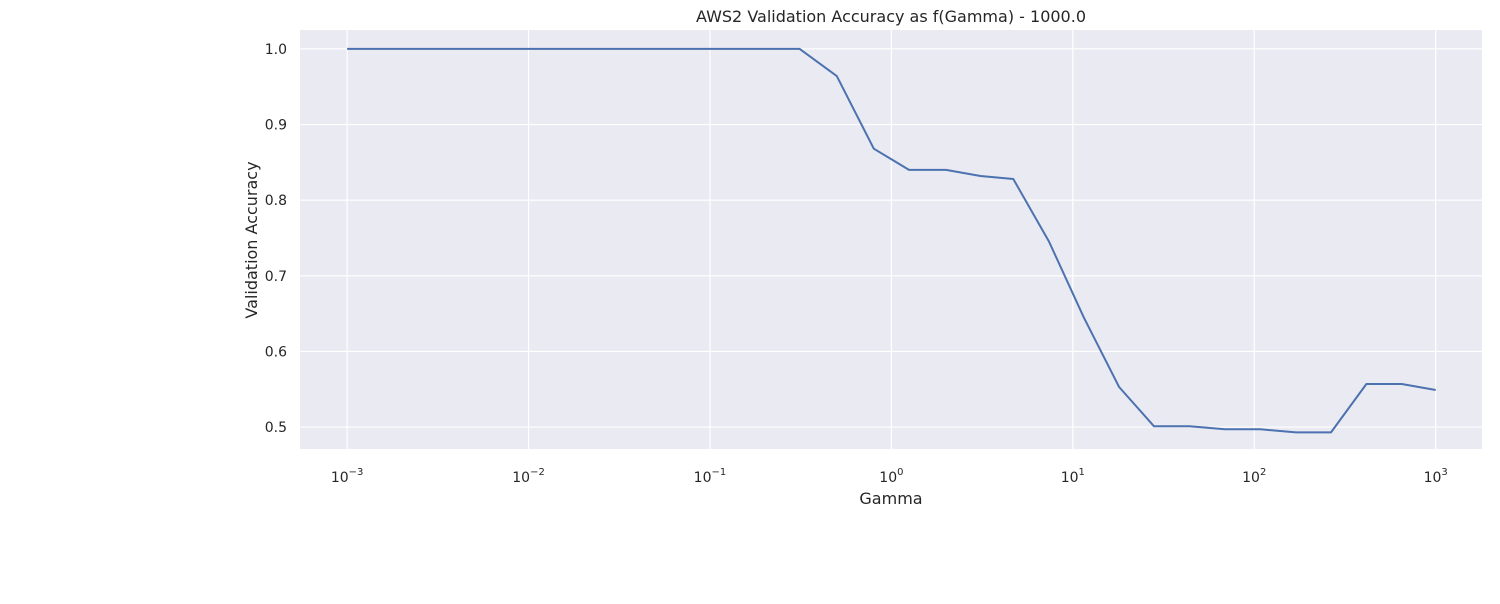  What do you see at coordinates (710, 476) in the screenshot?
I see `x-tick-label: 10⁻¹` at bounding box center [710, 476].